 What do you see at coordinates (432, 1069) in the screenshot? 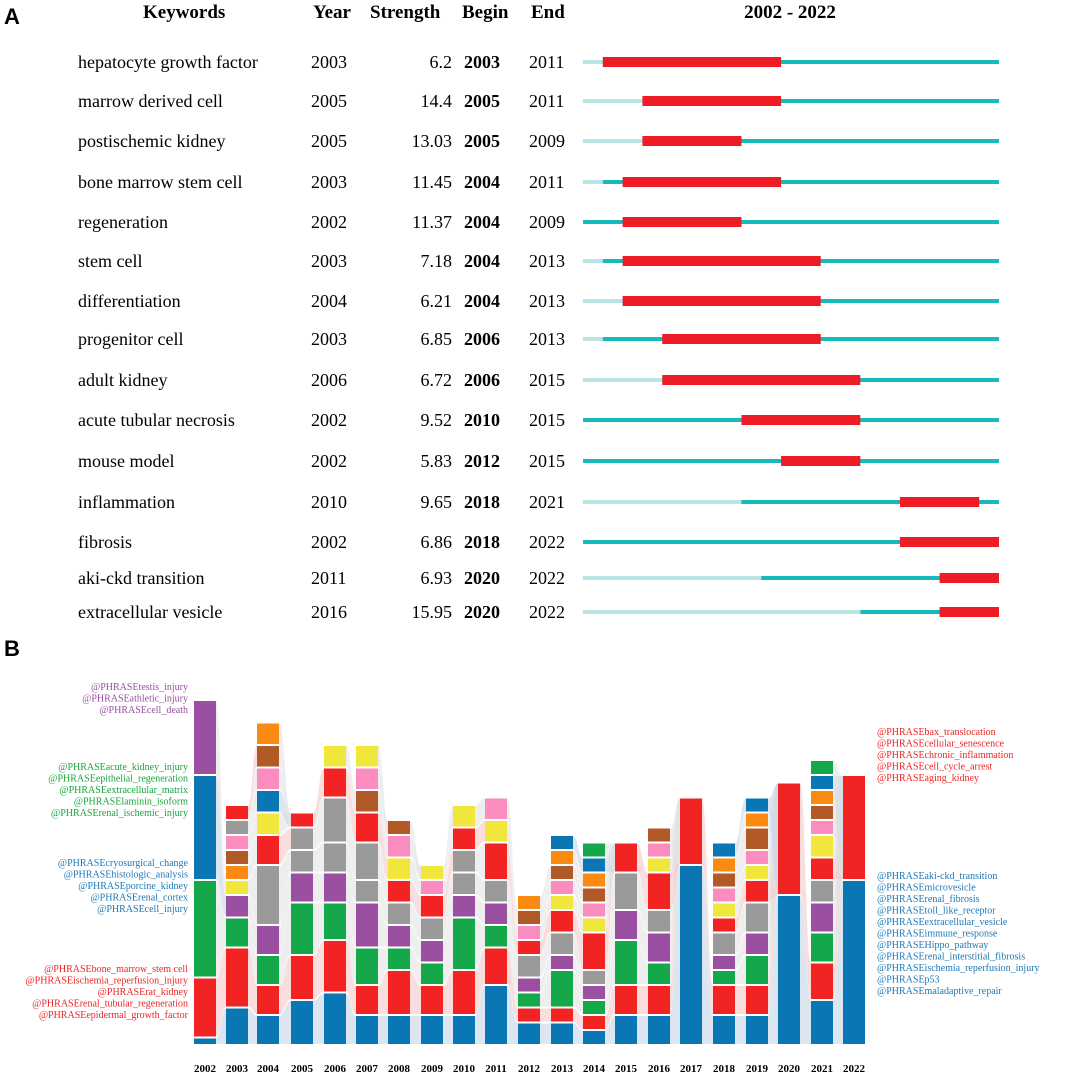
I see `year-tick: 2009` at bounding box center [432, 1069].